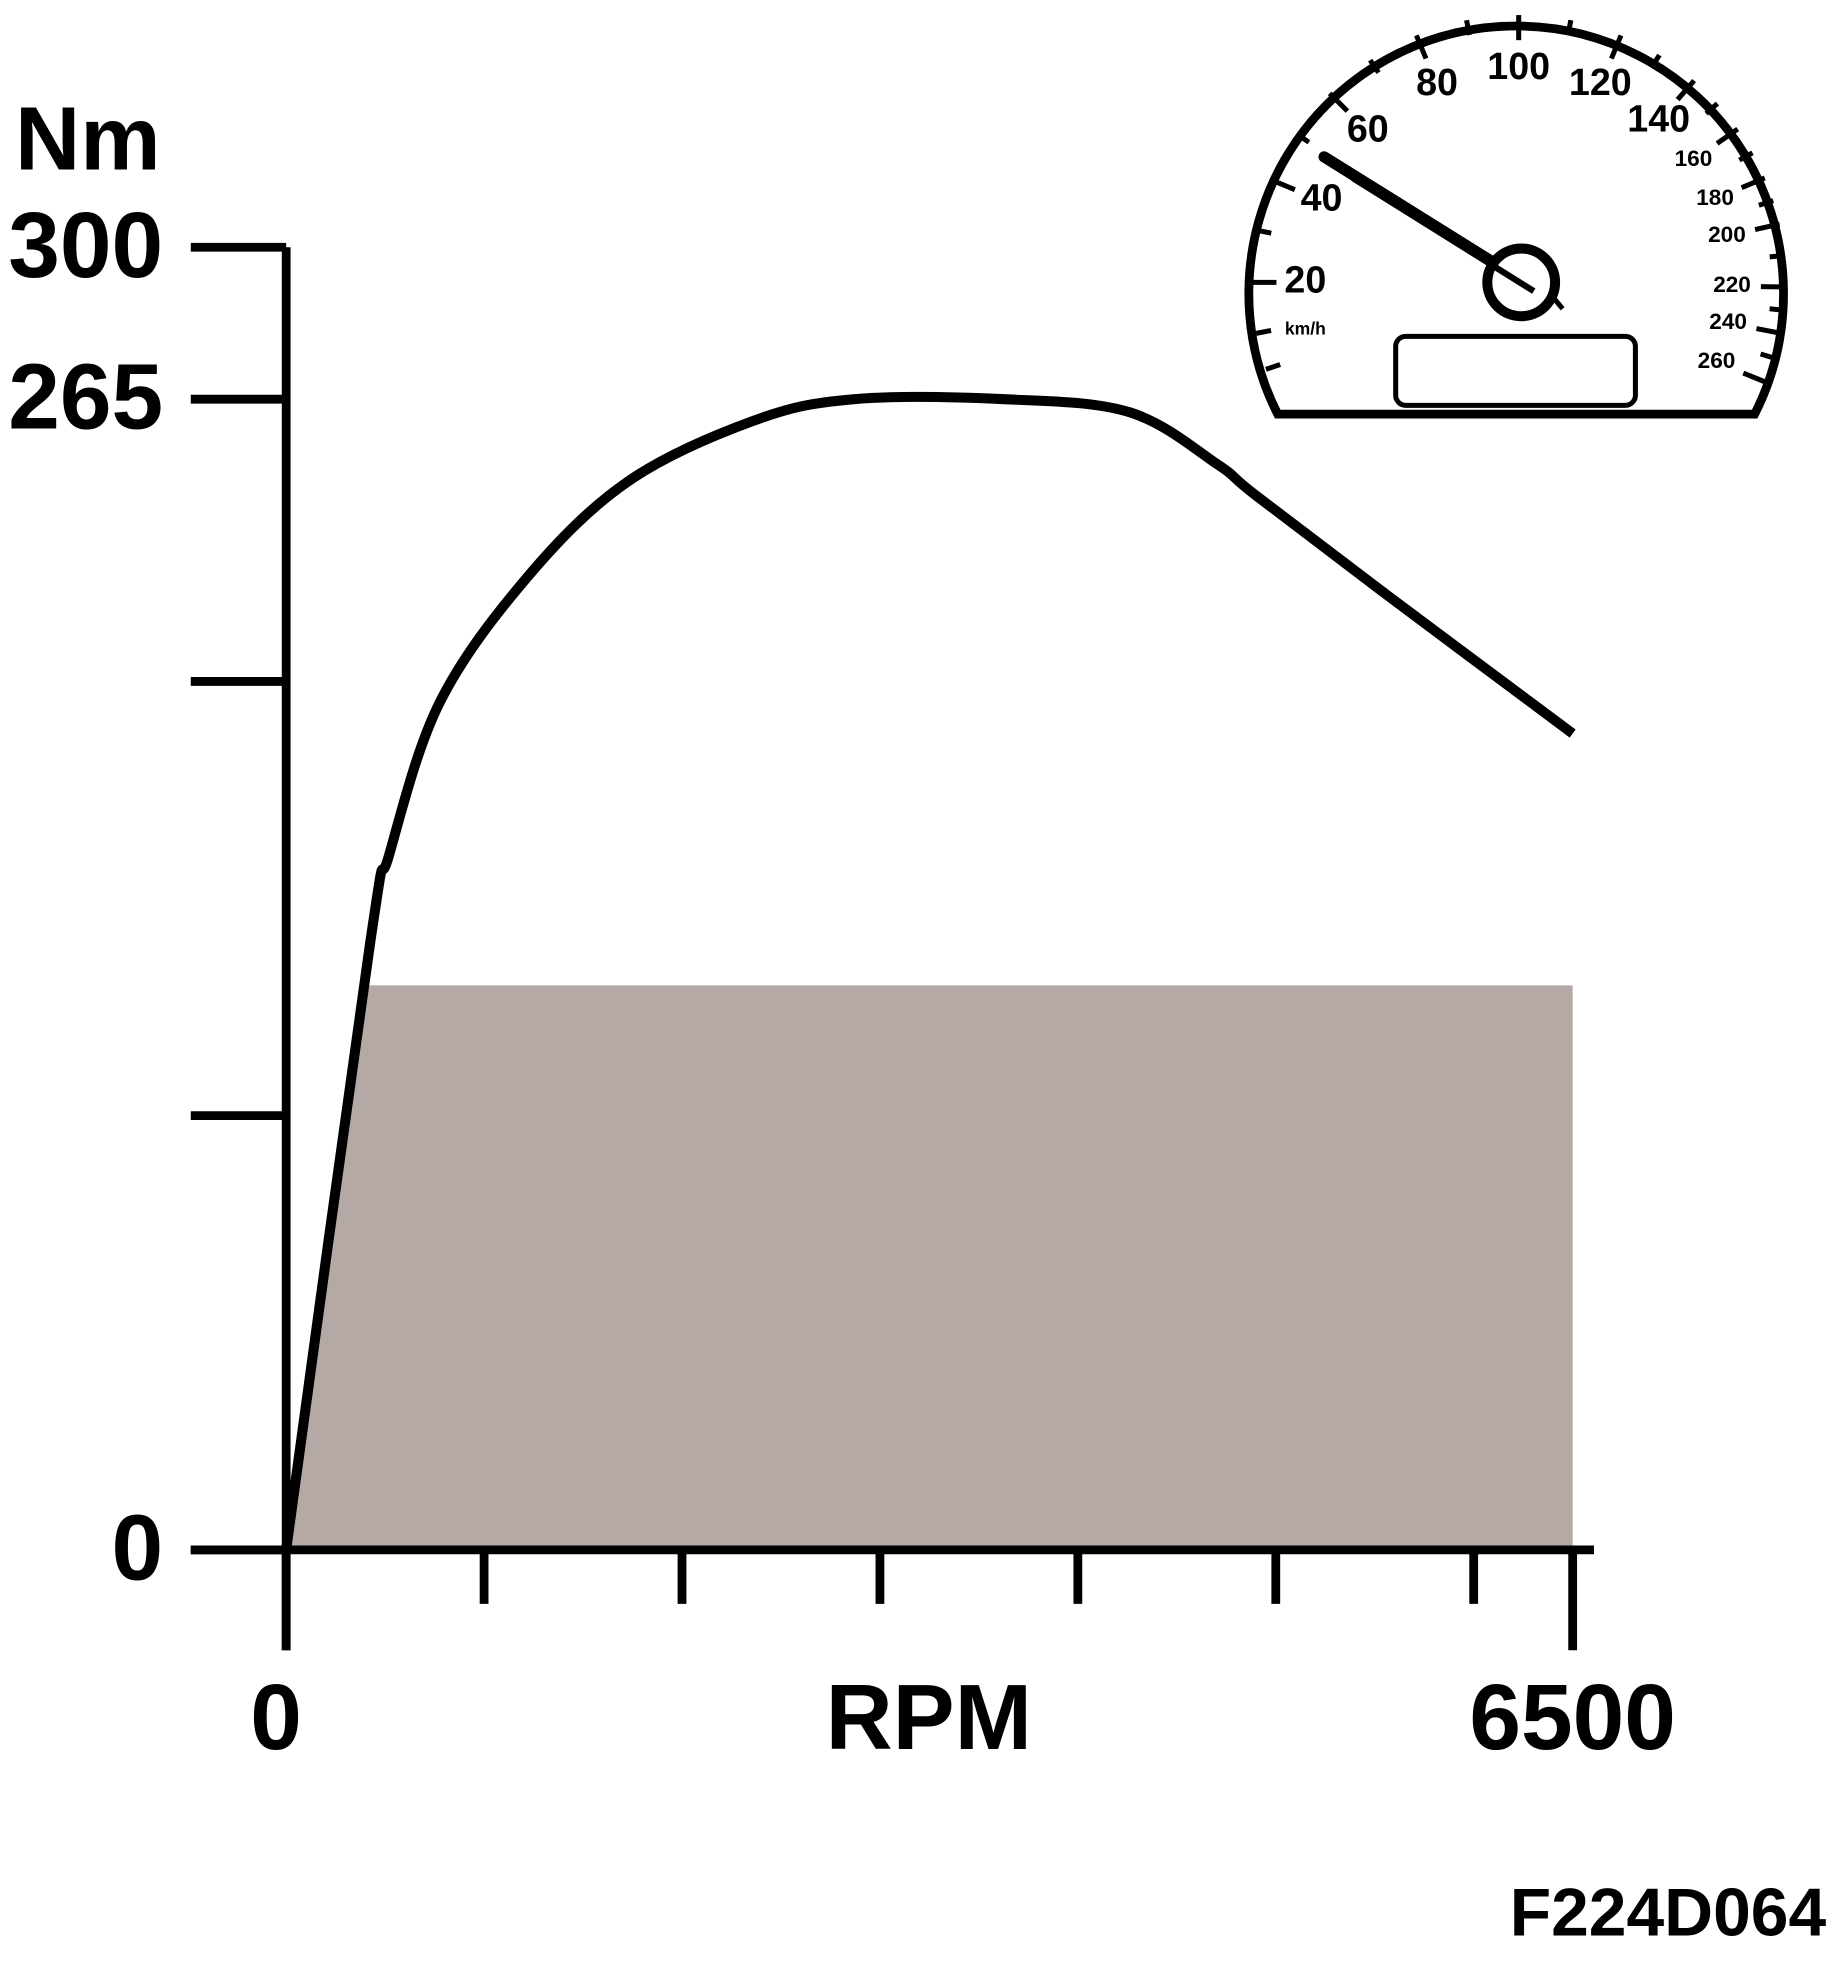  I want to click on figure-id: F224D064, so click(1668, 1912).